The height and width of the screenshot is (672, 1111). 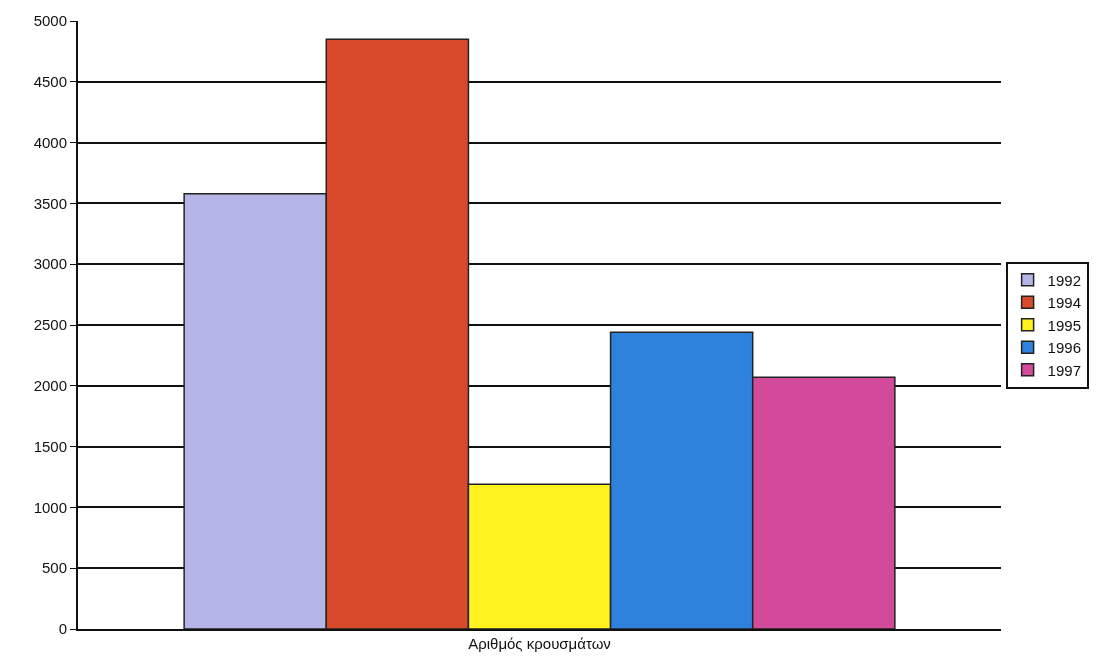 What do you see at coordinates (1064, 303) in the screenshot?
I see `legend-label: 1994` at bounding box center [1064, 303].